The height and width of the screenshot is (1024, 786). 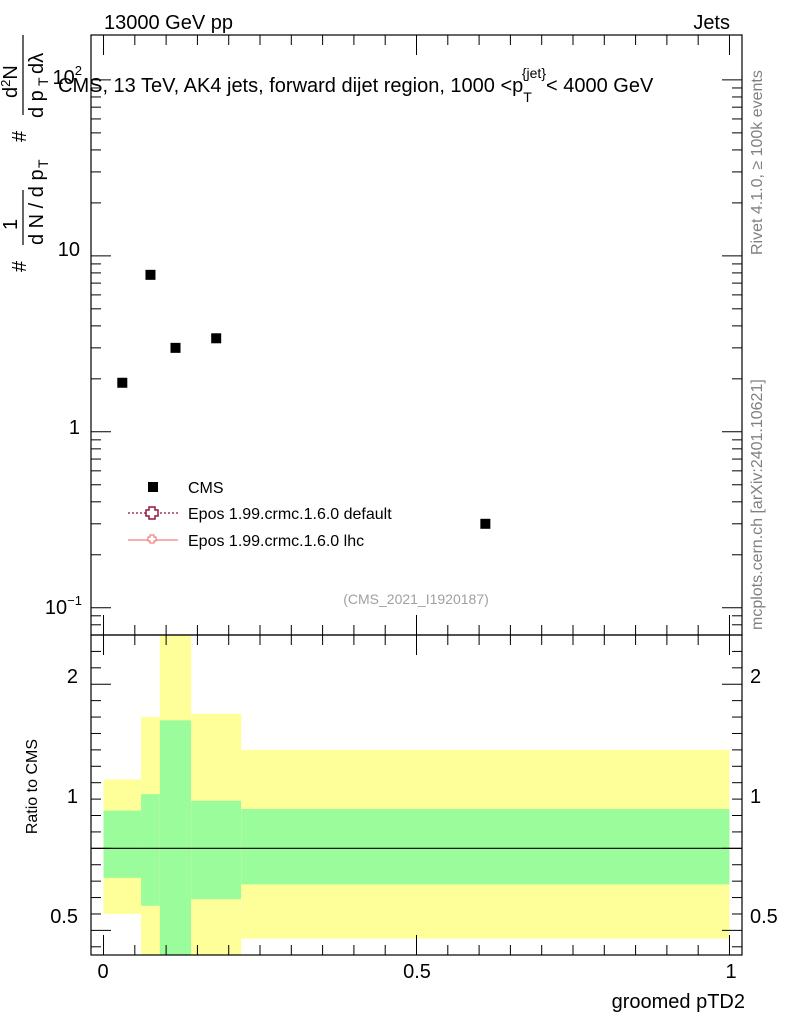 I want to click on header-right-label: Jets, so click(x=711, y=23).